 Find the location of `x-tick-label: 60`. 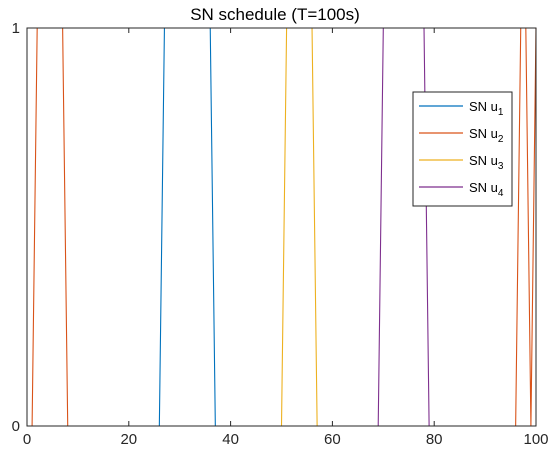

x-tick-label: 60 is located at coordinates (332, 439).